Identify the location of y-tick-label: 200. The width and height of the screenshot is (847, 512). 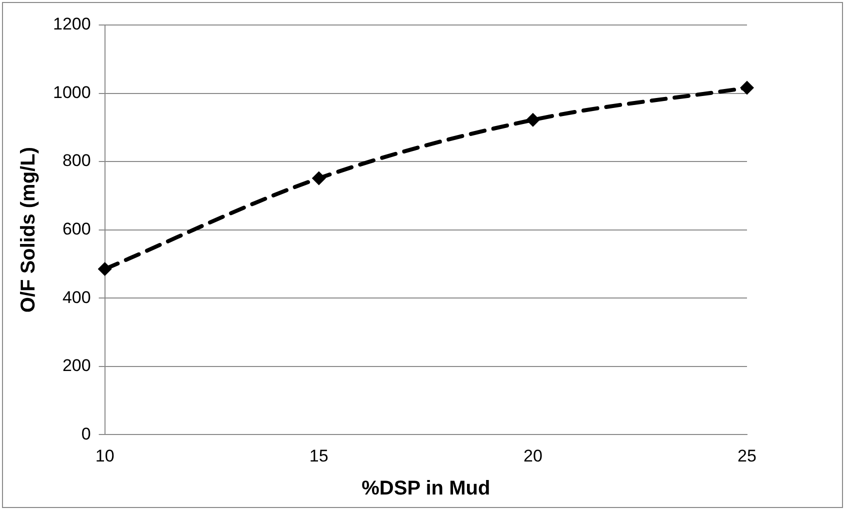
(76, 366).